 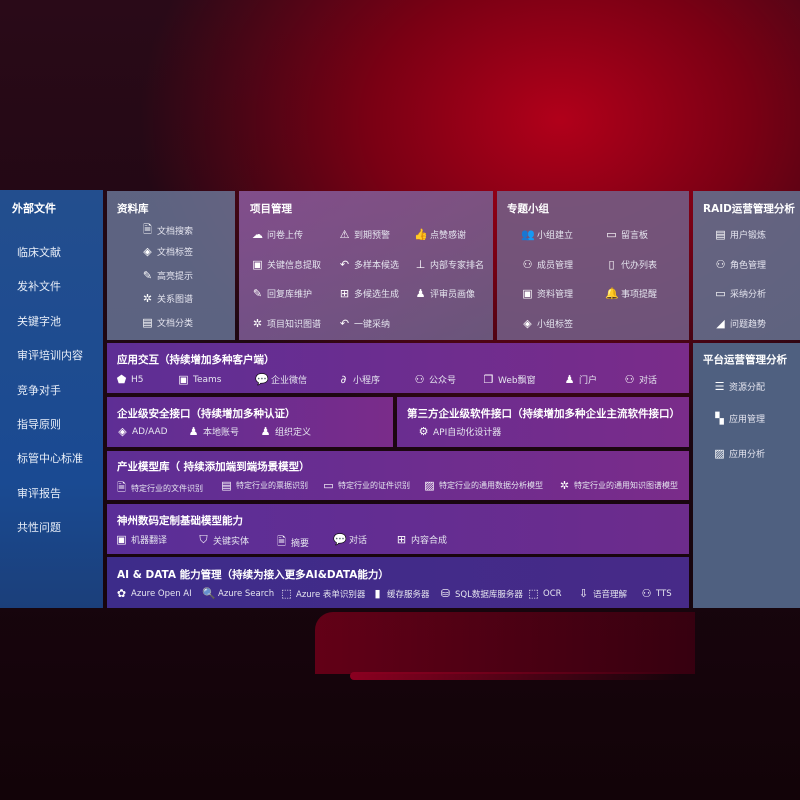 What do you see at coordinates (292, 542) in the screenshot?
I see `base-model-item: 🗎 摘要` at bounding box center [292, 542].